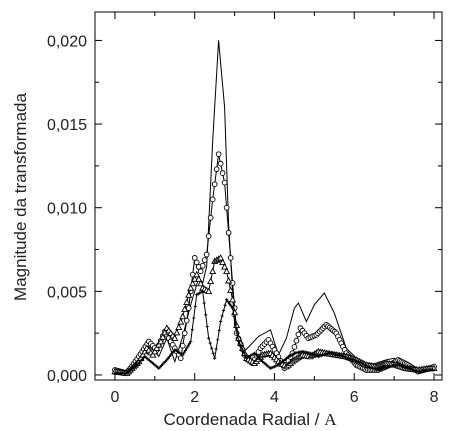 Image resolution: width=451 pixels, height=431 pixels. Describe the element at coordinates (67, 376) in the screenshot. I see `y-tick-label: 0,000` at that location.